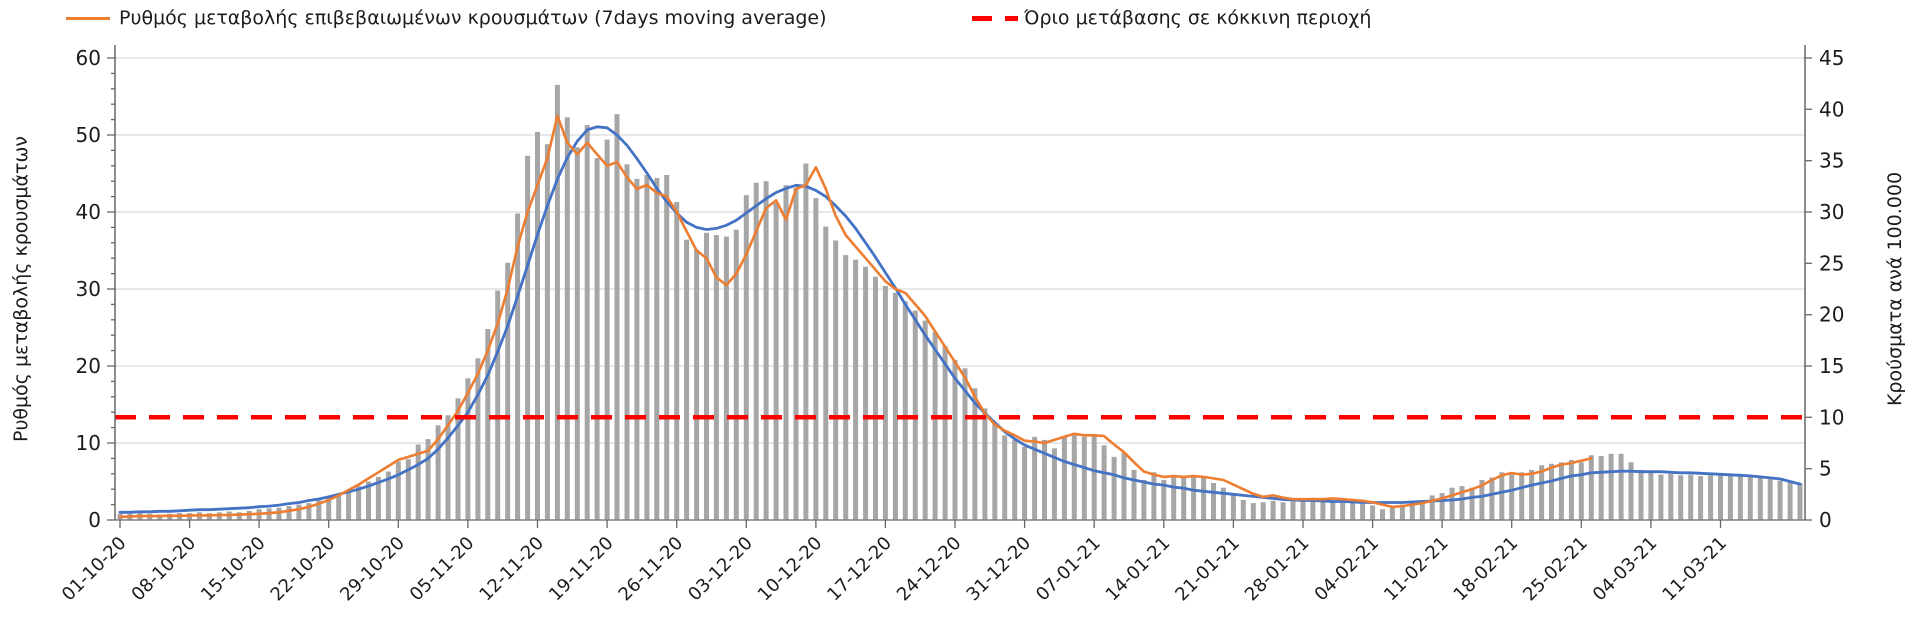 This screenshot has height=628, width=1920. Describe the element at coordinates (1895, 289) in the screenshot. I see `right-axis-title: Κρούσματα ανά 100.000` at that location.